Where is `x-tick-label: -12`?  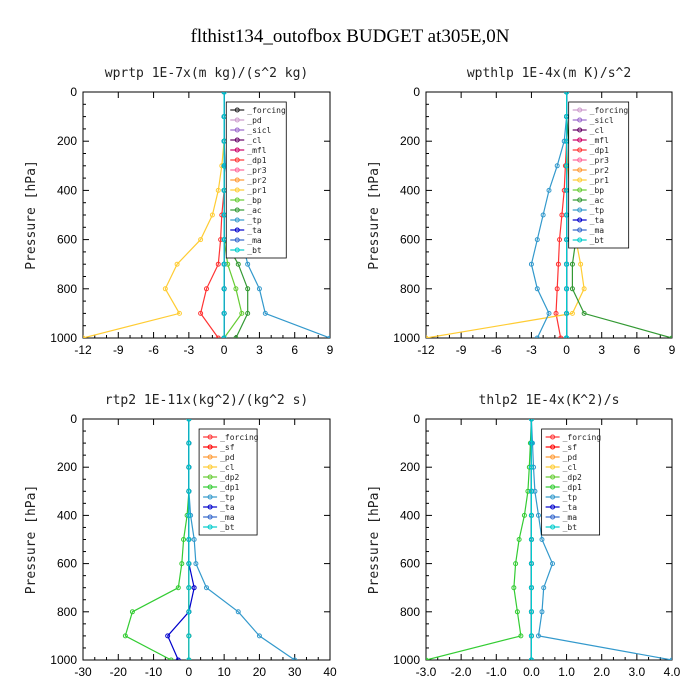 x-tick-label: -12 is located at coordinates (83, 350).